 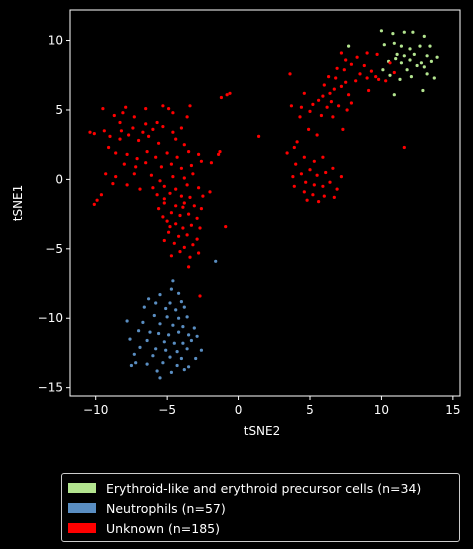 I want to click on legend-label-1: Neutrophils (n=57), so click(x=166, y=508).